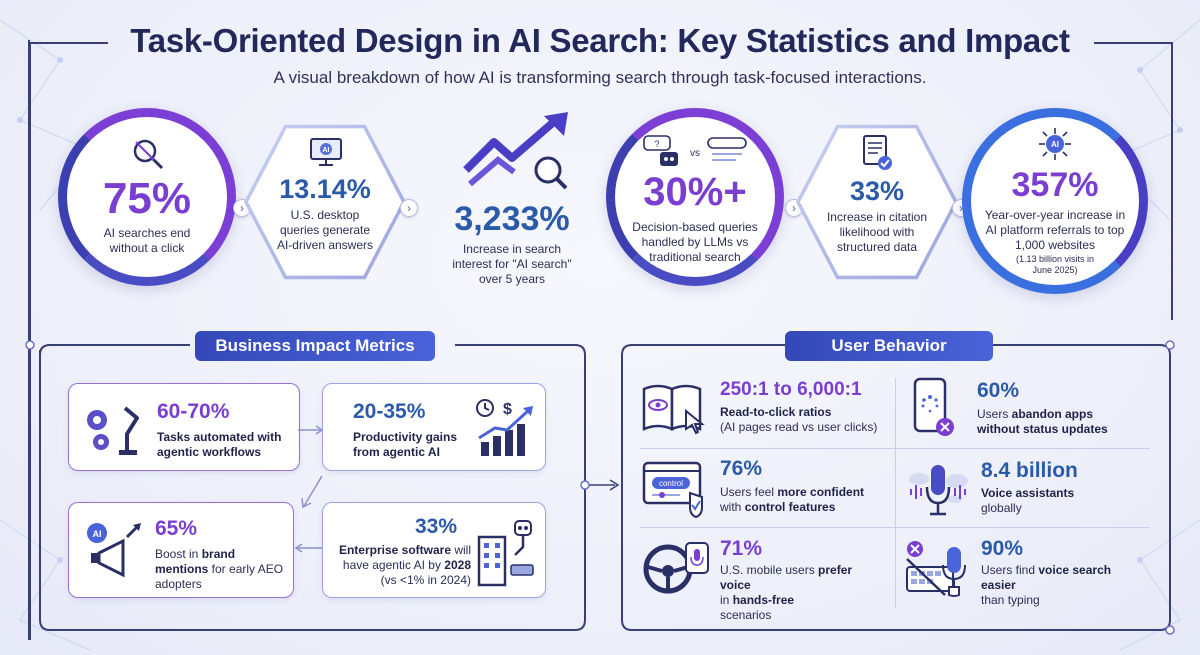  Describe the element at coordinates (178, 554) in the screenshot. I see `desc-part: Boost in` at that location.